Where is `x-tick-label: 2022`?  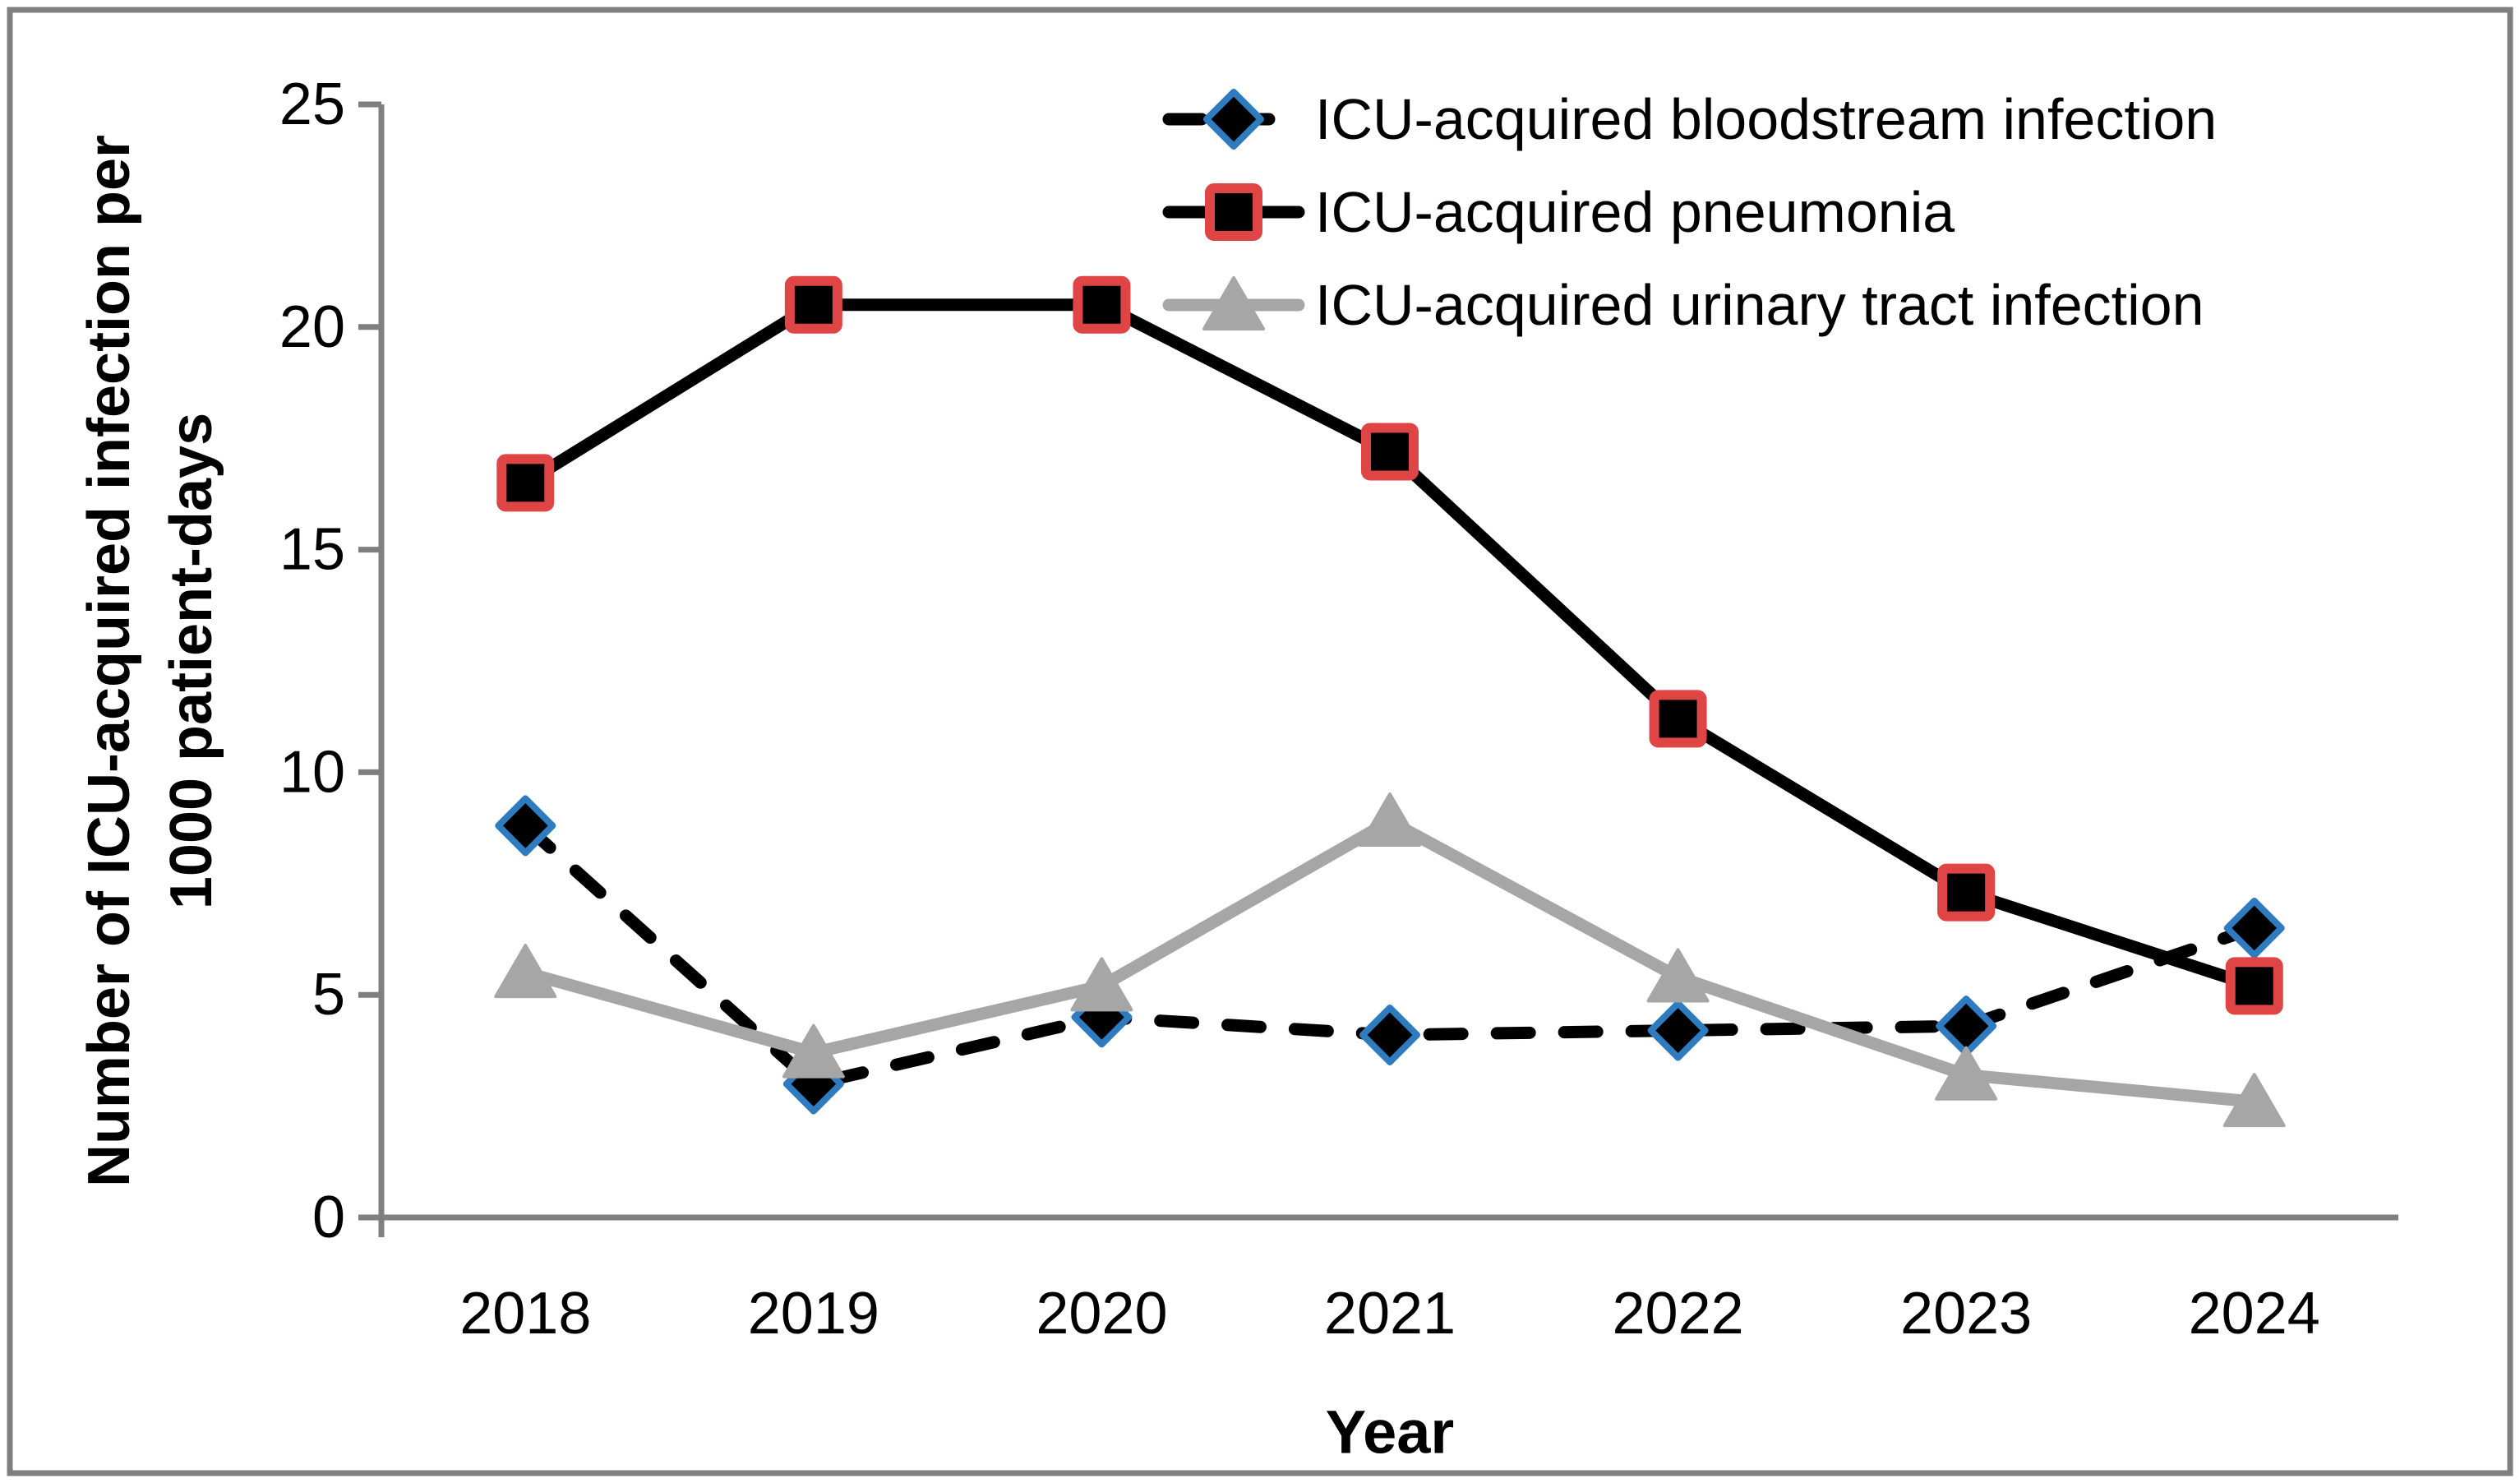 x-tick-label: 2022 is located at coordinates (1677, 1314).